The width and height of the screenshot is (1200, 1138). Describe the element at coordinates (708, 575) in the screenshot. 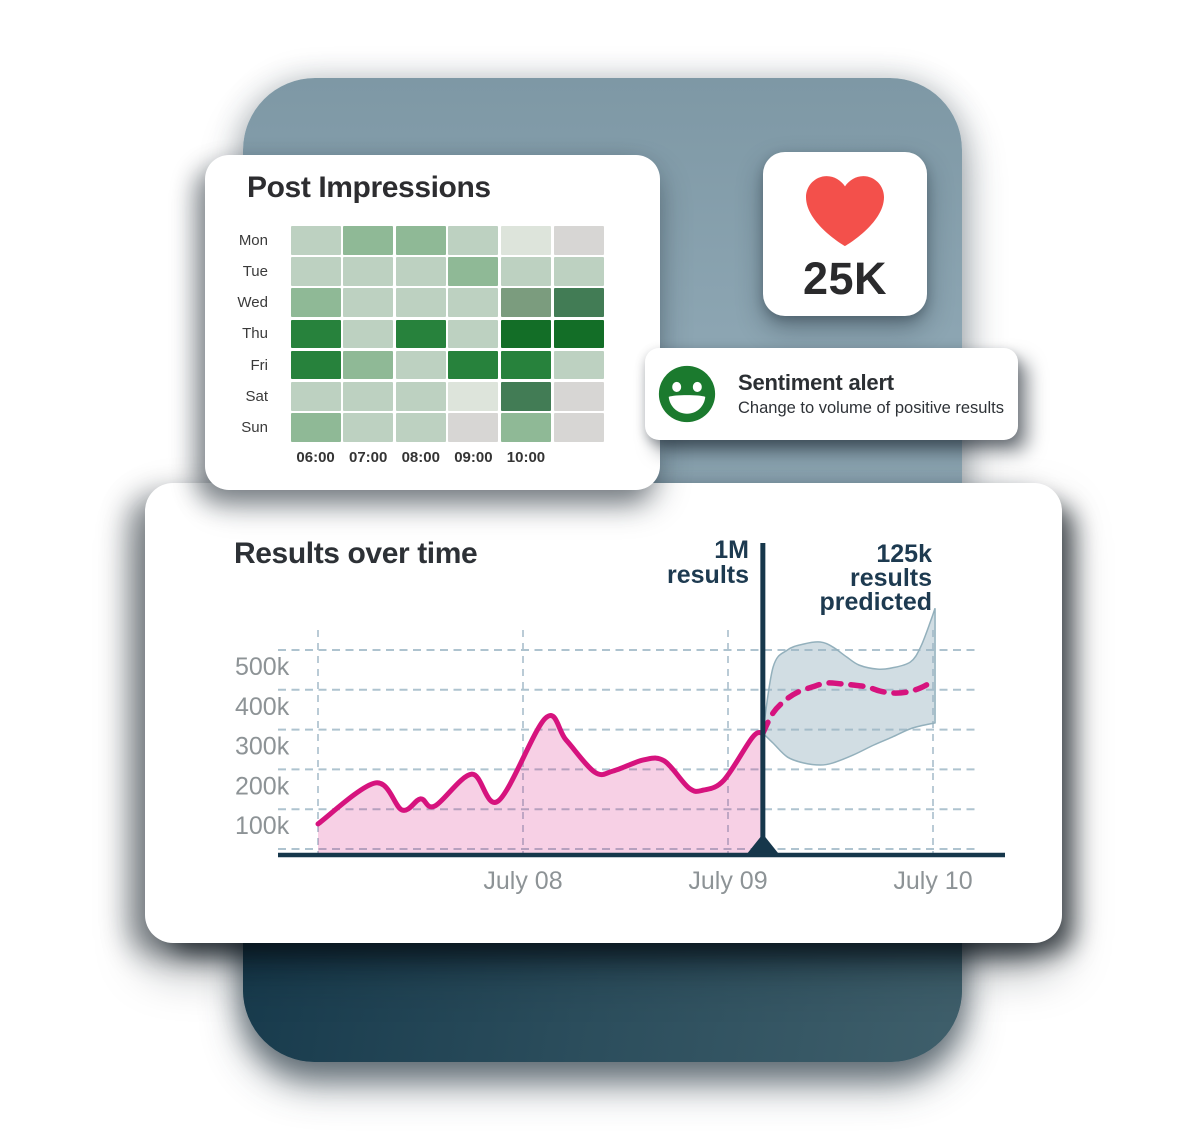

I see `now-annotation: results` at that location.